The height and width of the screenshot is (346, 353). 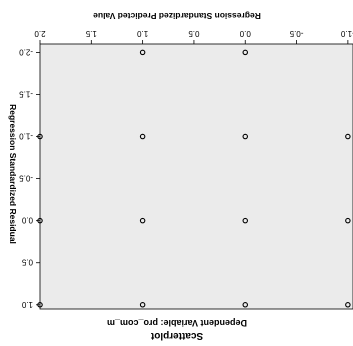 I want to click on x-axis: -1.0 -0.5 0.0 0.5 1.0 1.5 2.0, so click(x=193, y=36).